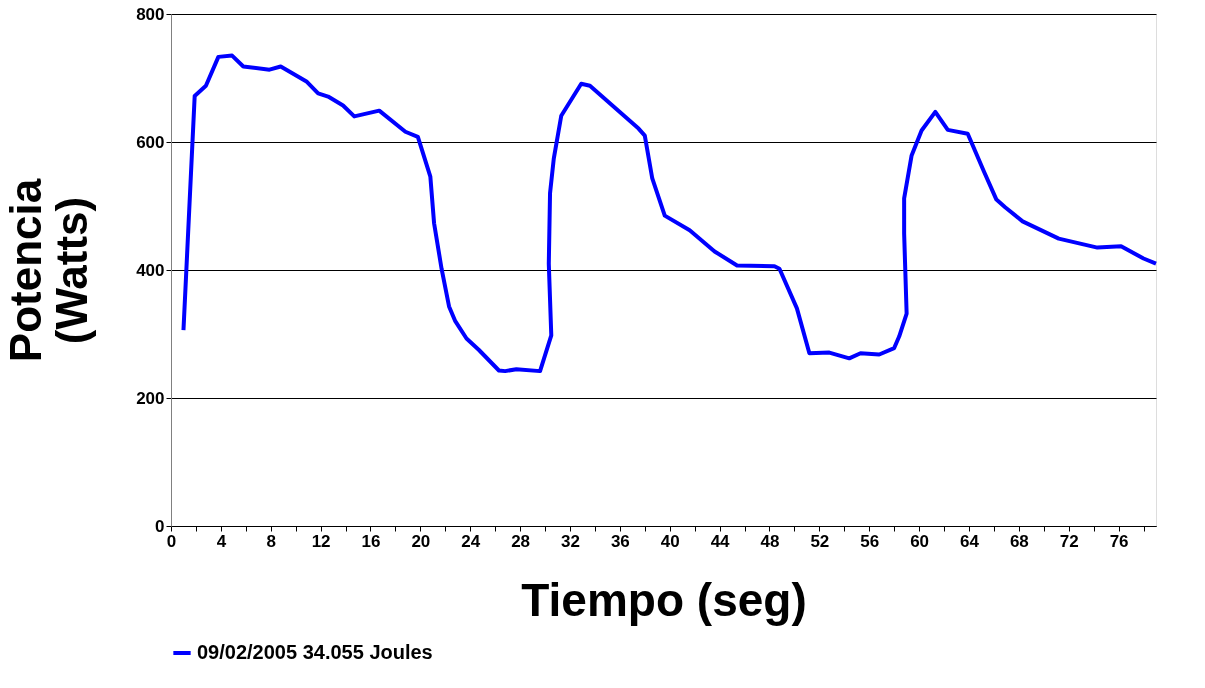  Describe the element at coordinates (221, 541) in the screenshot. I see `x-tick-label: 4` at that location.